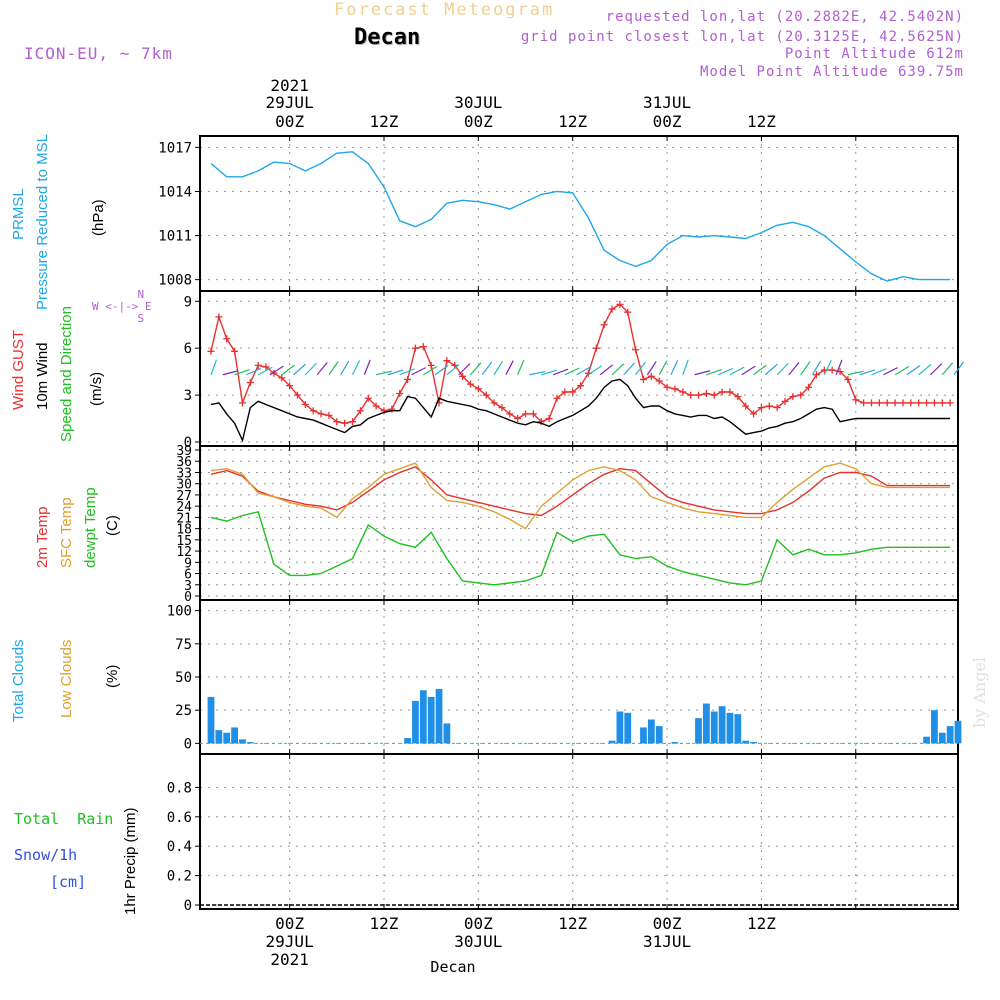 This screenshot has height=1000, width=1000. I want to click on requested-coords: requested lon,lat (20.2882E, 42.5402N), so click(784, 17).